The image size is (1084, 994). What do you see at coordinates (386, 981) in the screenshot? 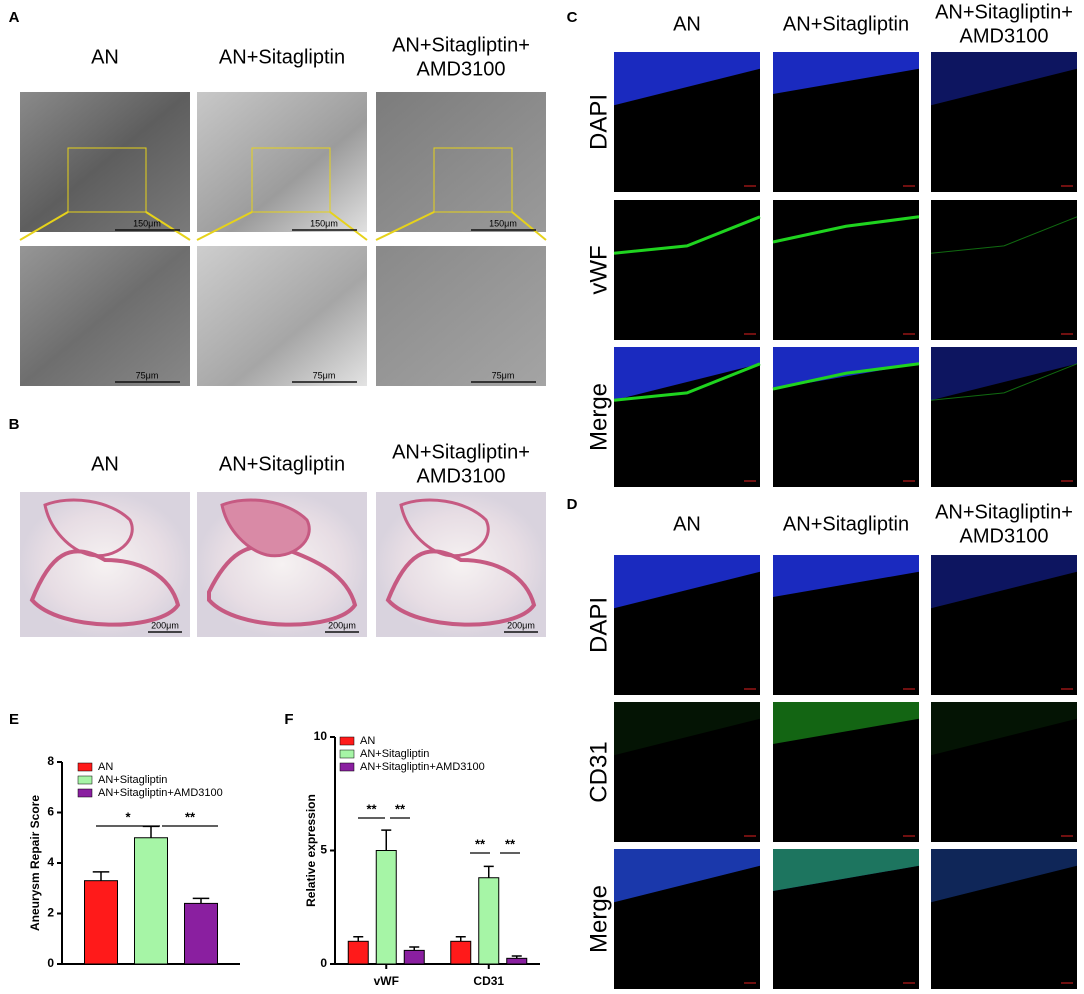
I see `x-tick-label: vWF` at bounding box center [386, 981].